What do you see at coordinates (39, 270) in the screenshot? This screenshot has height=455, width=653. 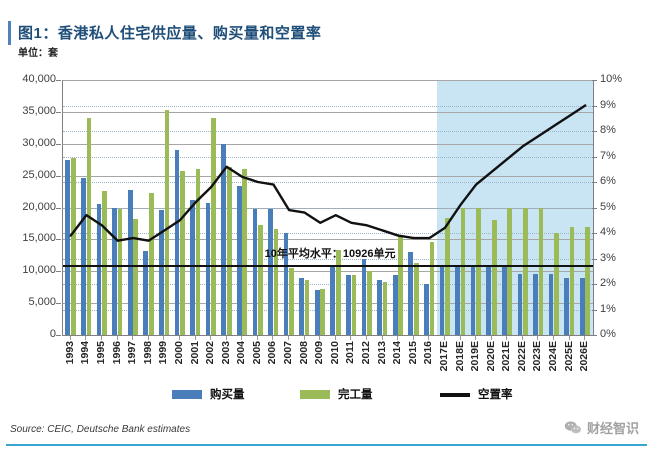 I see `y-axis-left-label-10000: 10,000` at bounding box center [39, 270].